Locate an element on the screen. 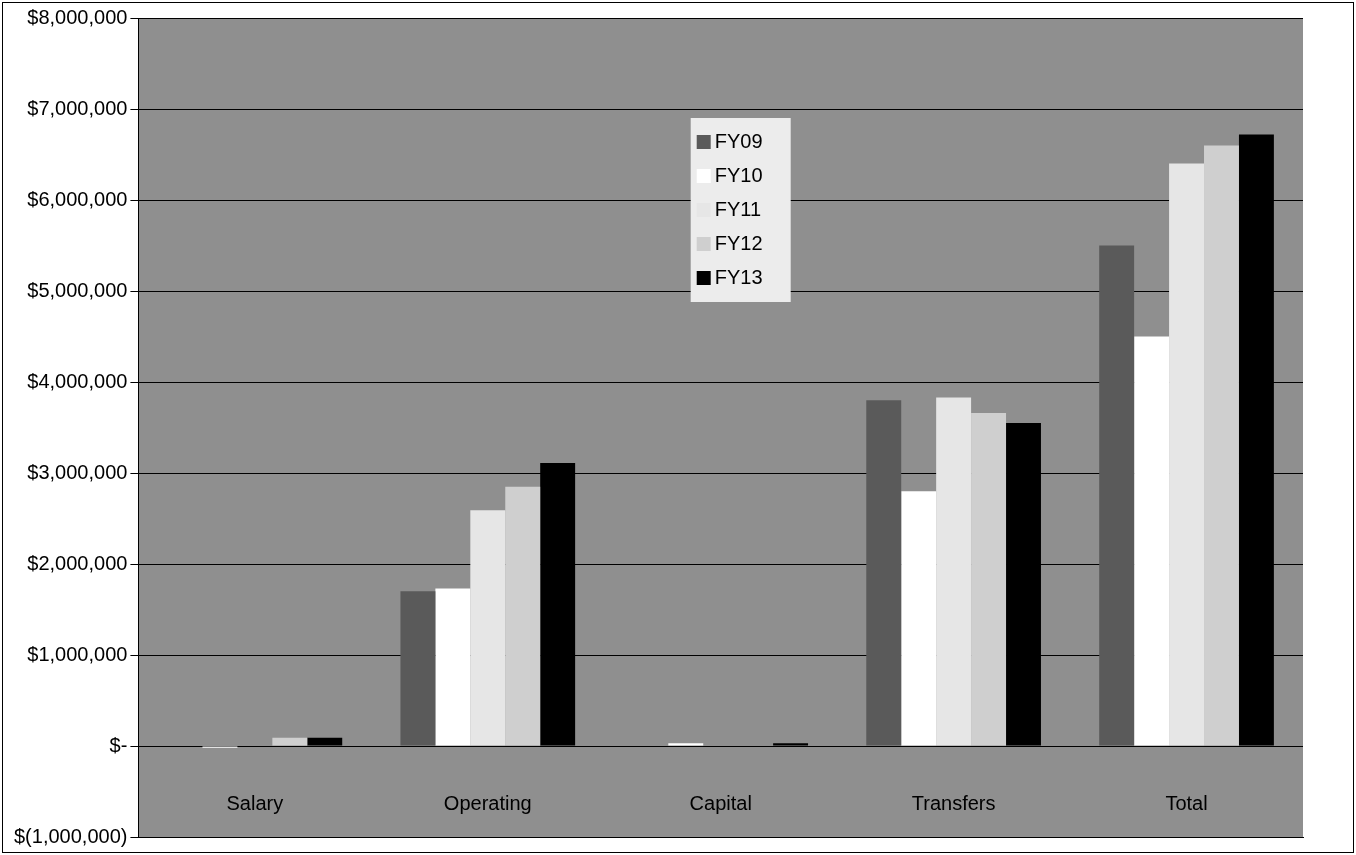 The height and width of the screenshot is (855, 1356). legend-label: FY10 is located at coordinates (738, 174).